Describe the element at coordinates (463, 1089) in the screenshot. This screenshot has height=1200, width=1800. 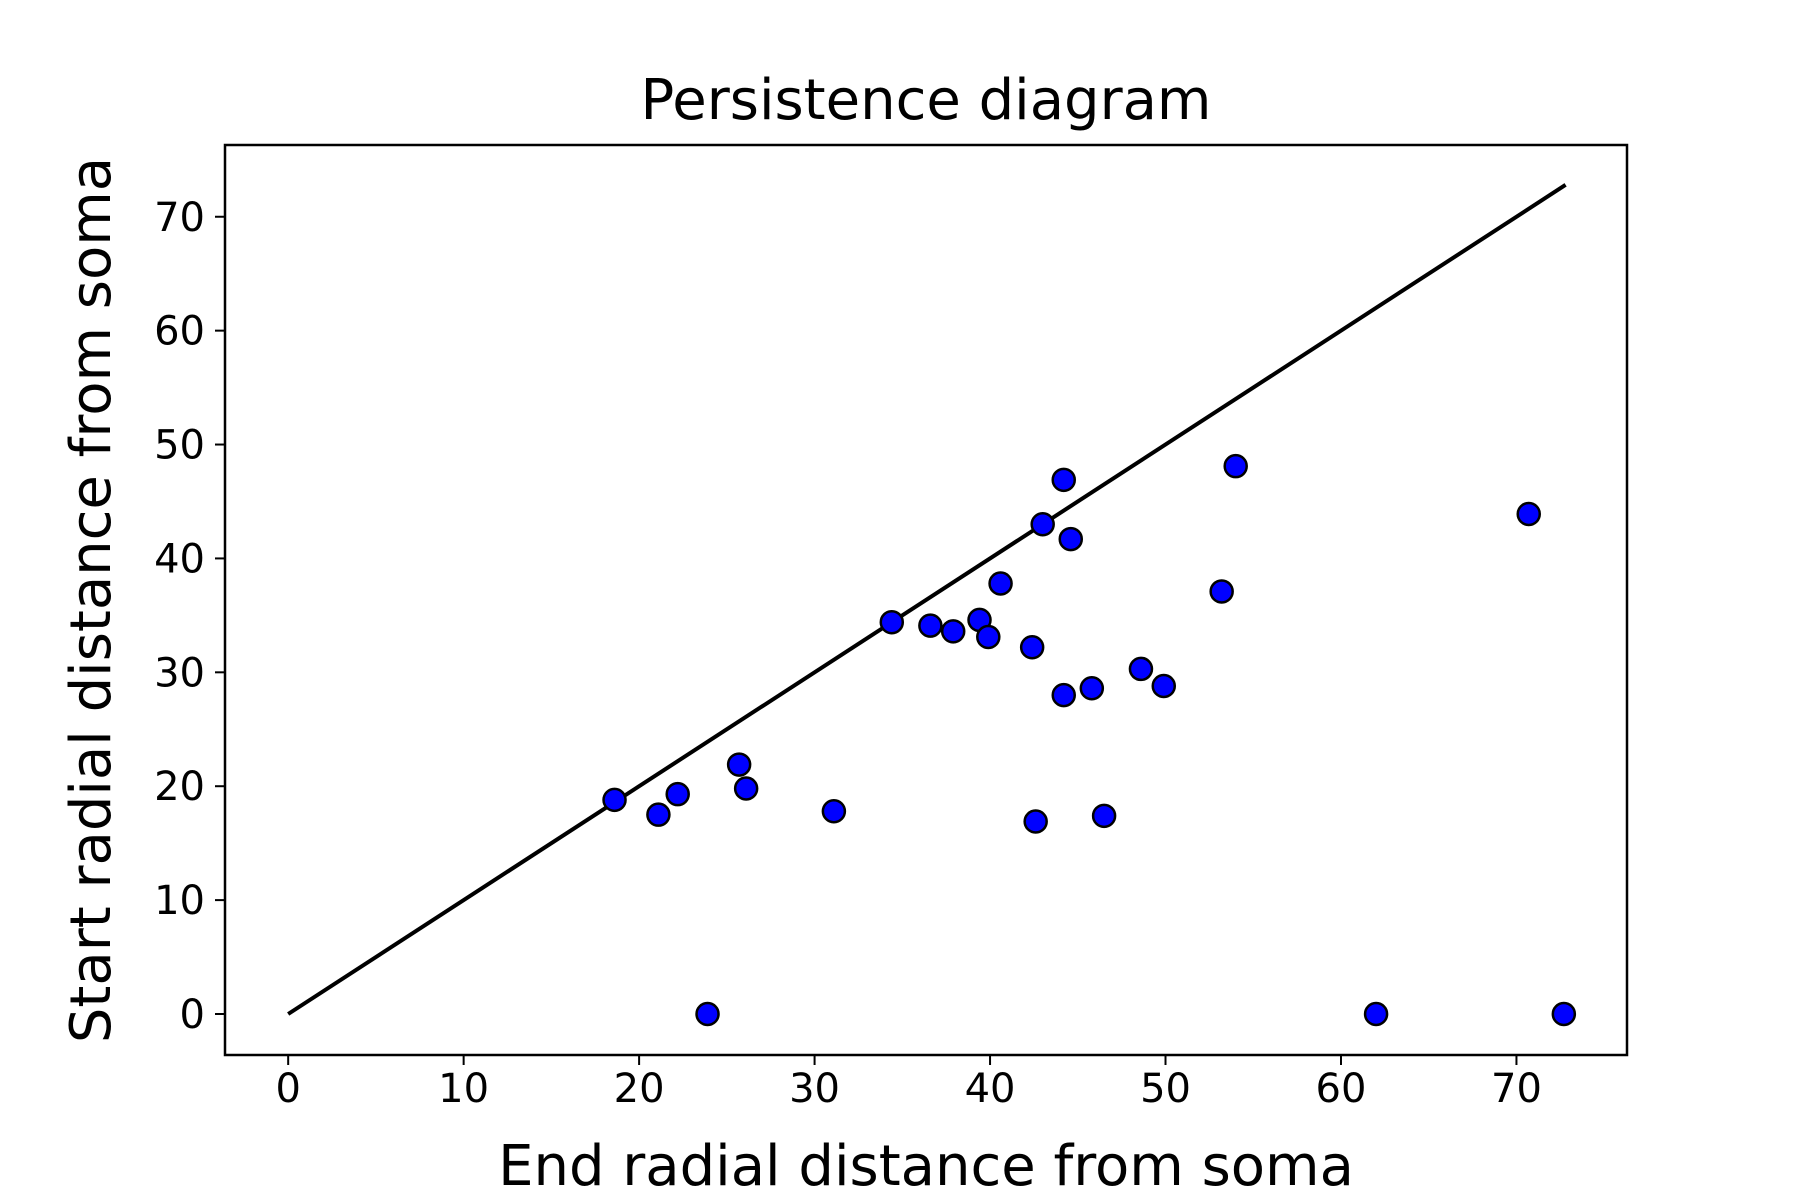
I see `x-tick-label: 10` at that location.